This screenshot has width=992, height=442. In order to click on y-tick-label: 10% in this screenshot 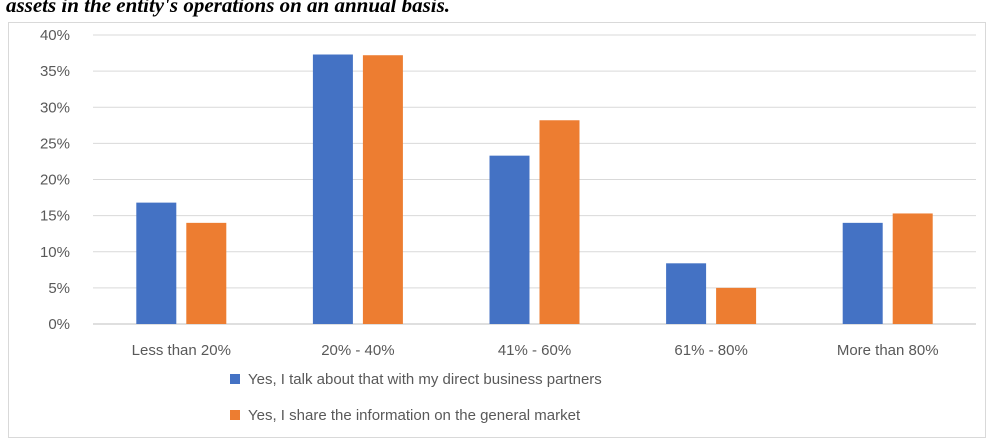, I will do `click(55, 252)`.